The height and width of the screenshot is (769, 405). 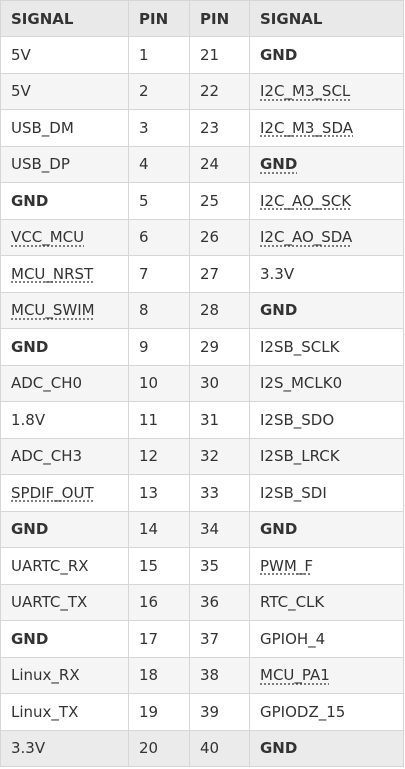 What do you see at coordinates (326, 566) in the screenshot?
I see `signal-right-cell: PWM_F` at bounding box center [326, 566].